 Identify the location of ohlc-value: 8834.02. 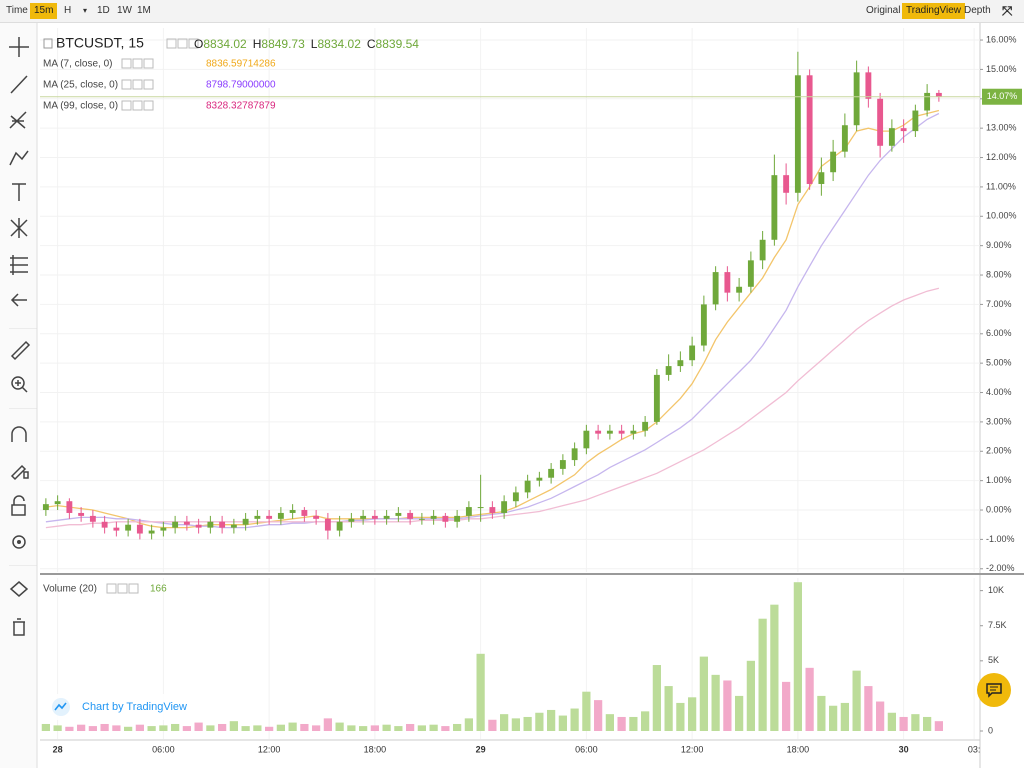
(225, 44).